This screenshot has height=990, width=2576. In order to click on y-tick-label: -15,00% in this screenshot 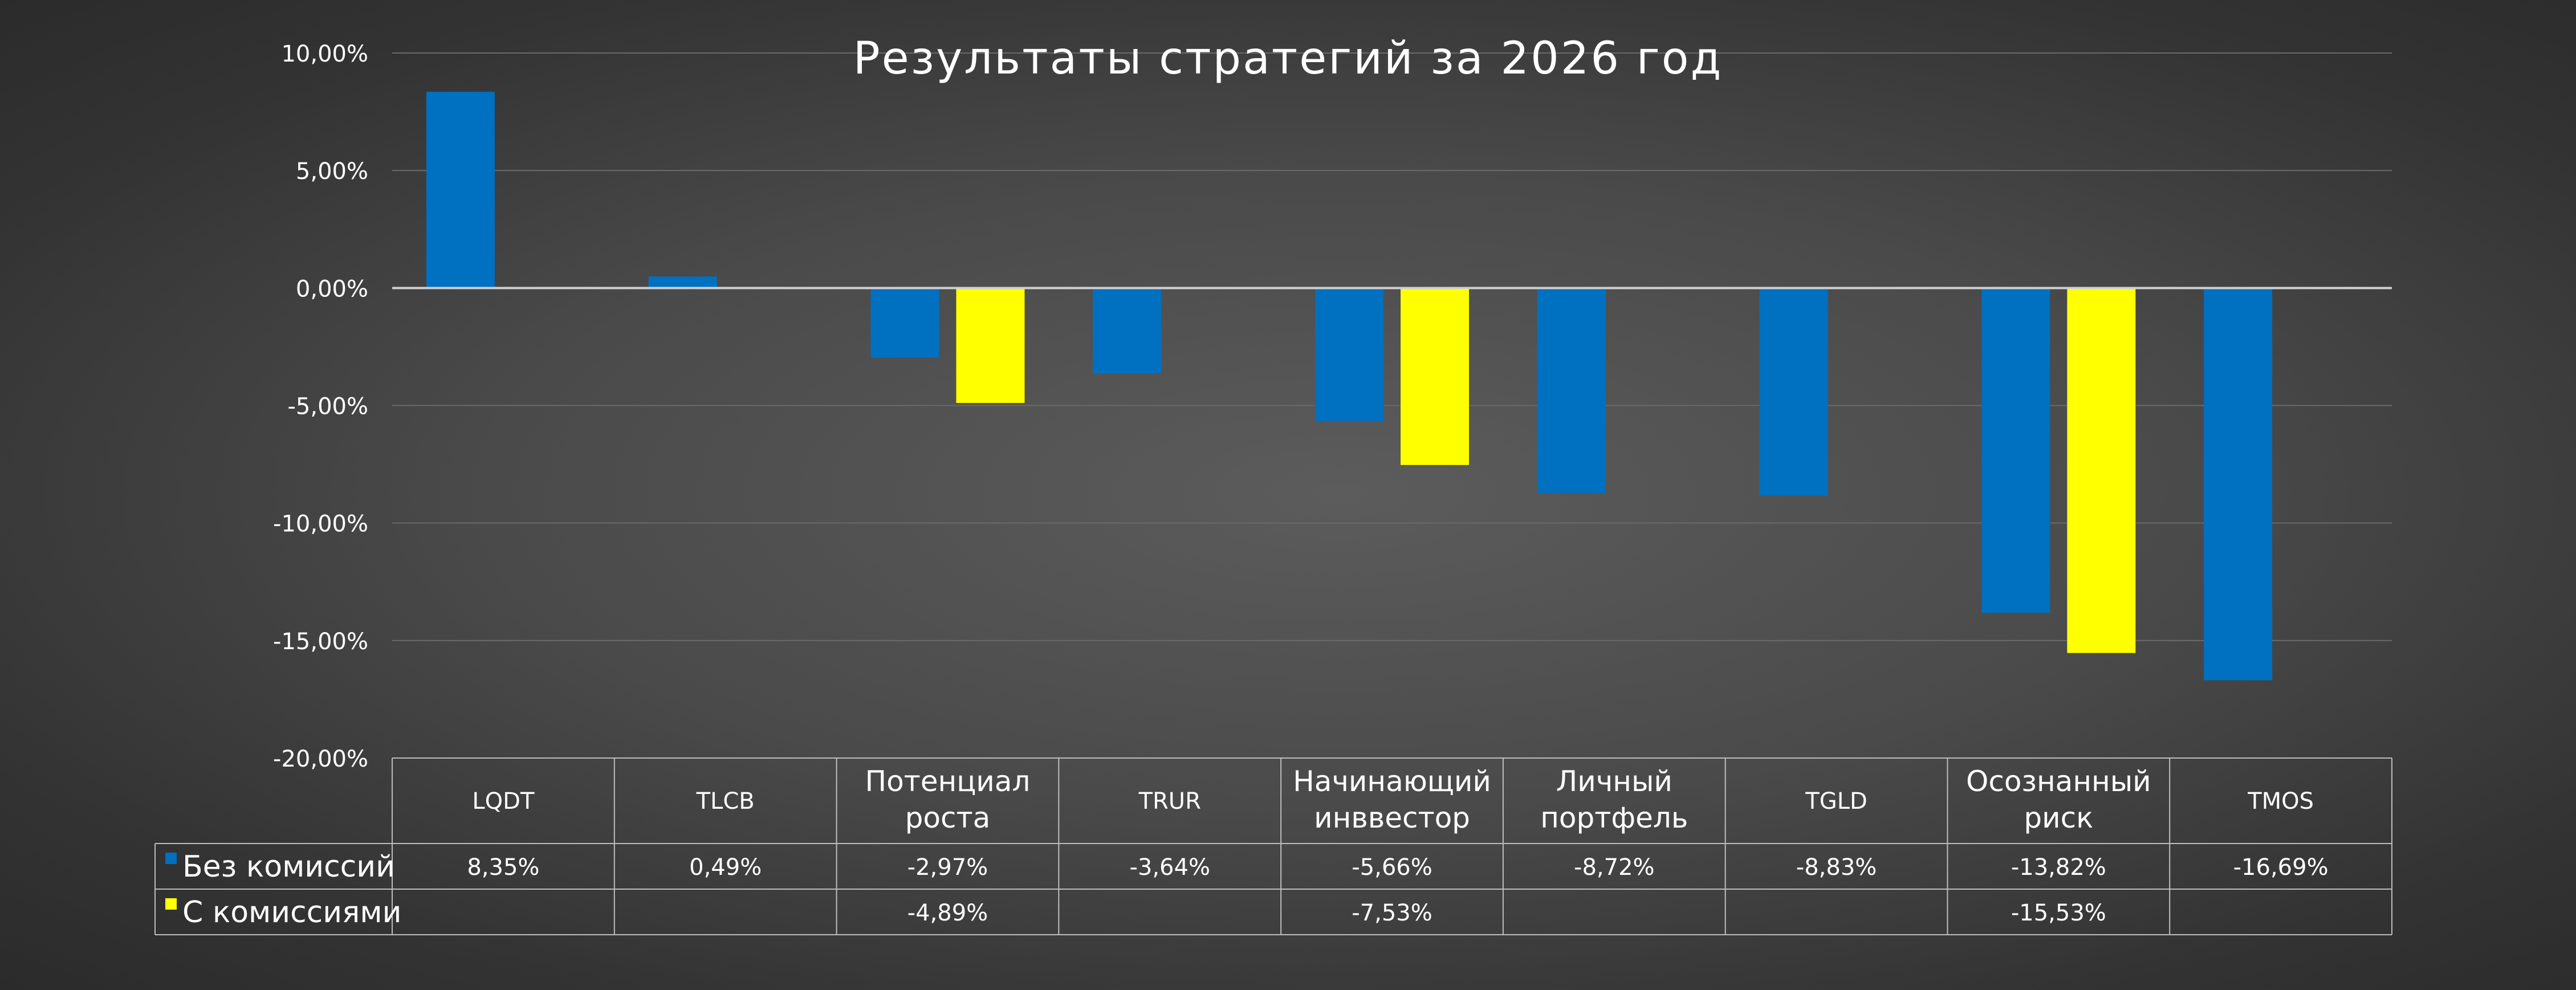, I will do `click(320, 642)`.